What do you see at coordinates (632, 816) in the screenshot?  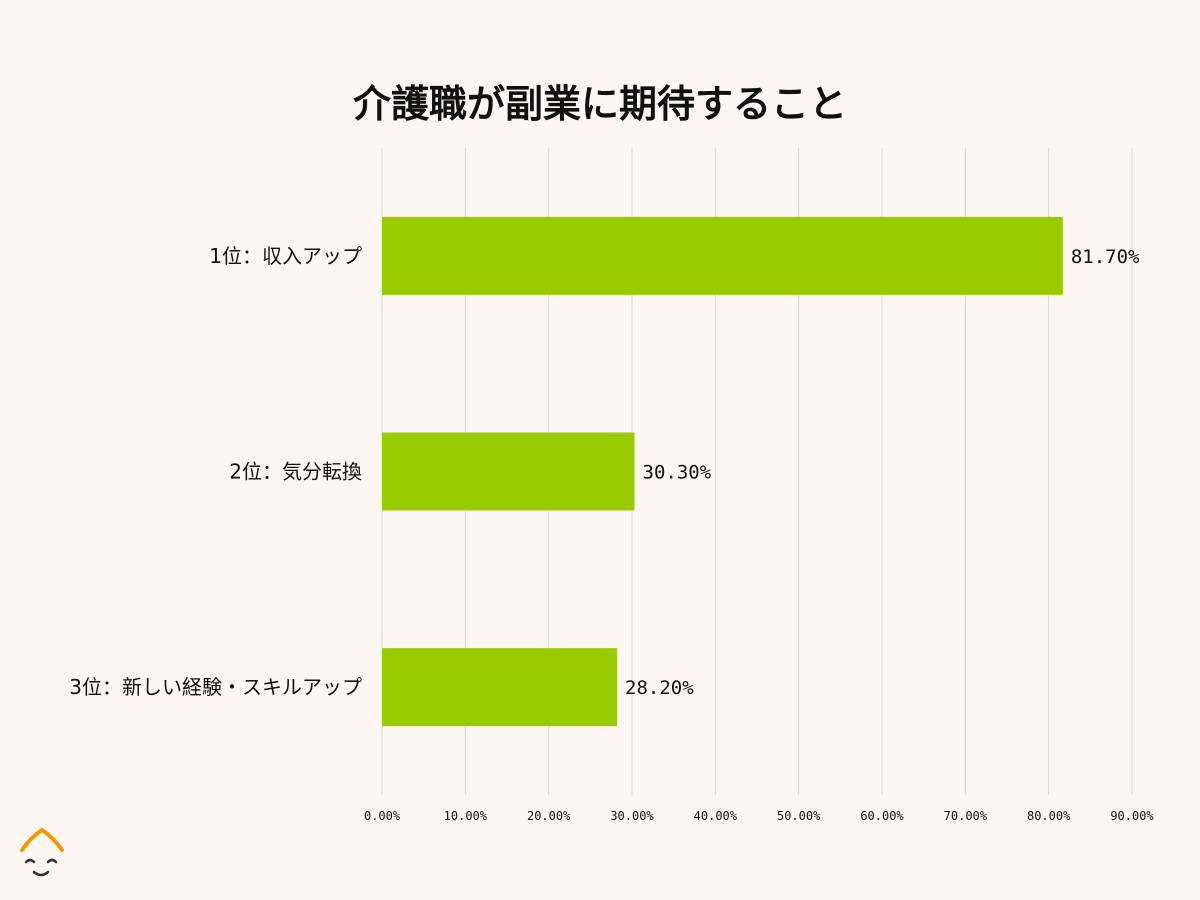 I see `x-tick-label: 30.00%` at bounding box center [632, 816].